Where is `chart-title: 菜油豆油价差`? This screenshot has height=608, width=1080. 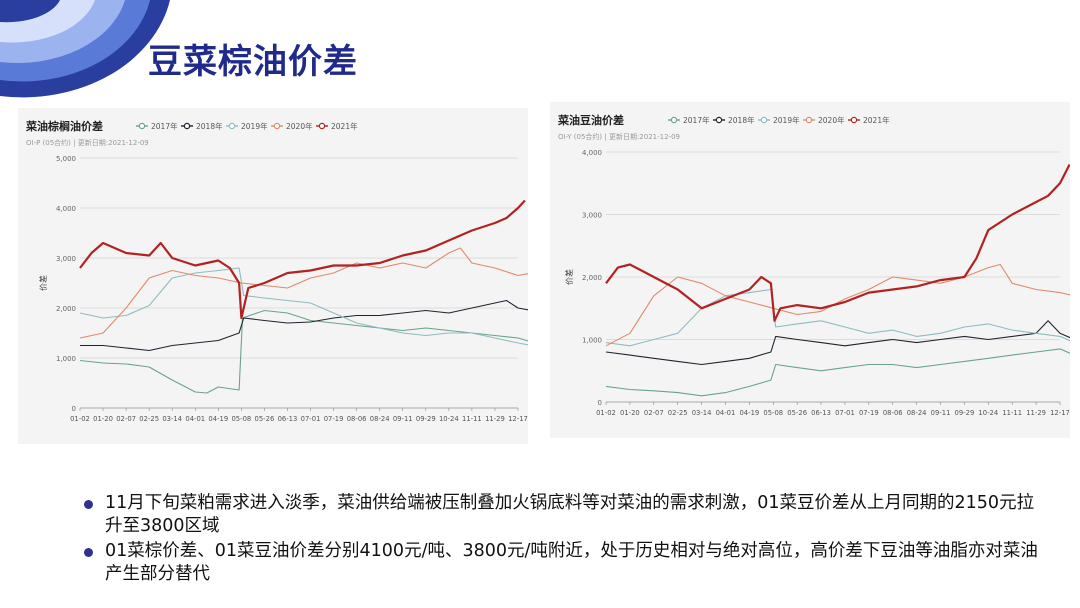
chart-title: 菜油豆油价差 is located at coordinates (590, 120).